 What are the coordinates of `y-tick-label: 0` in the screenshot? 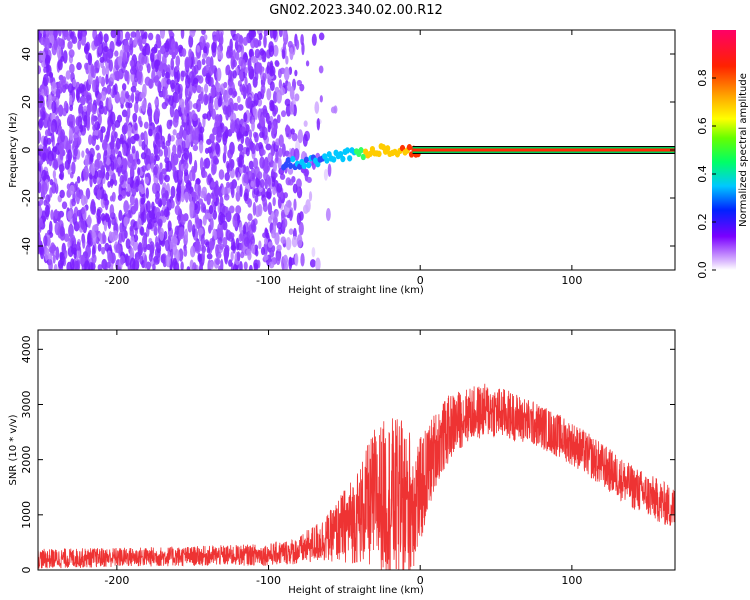 It's located at (26, 150).